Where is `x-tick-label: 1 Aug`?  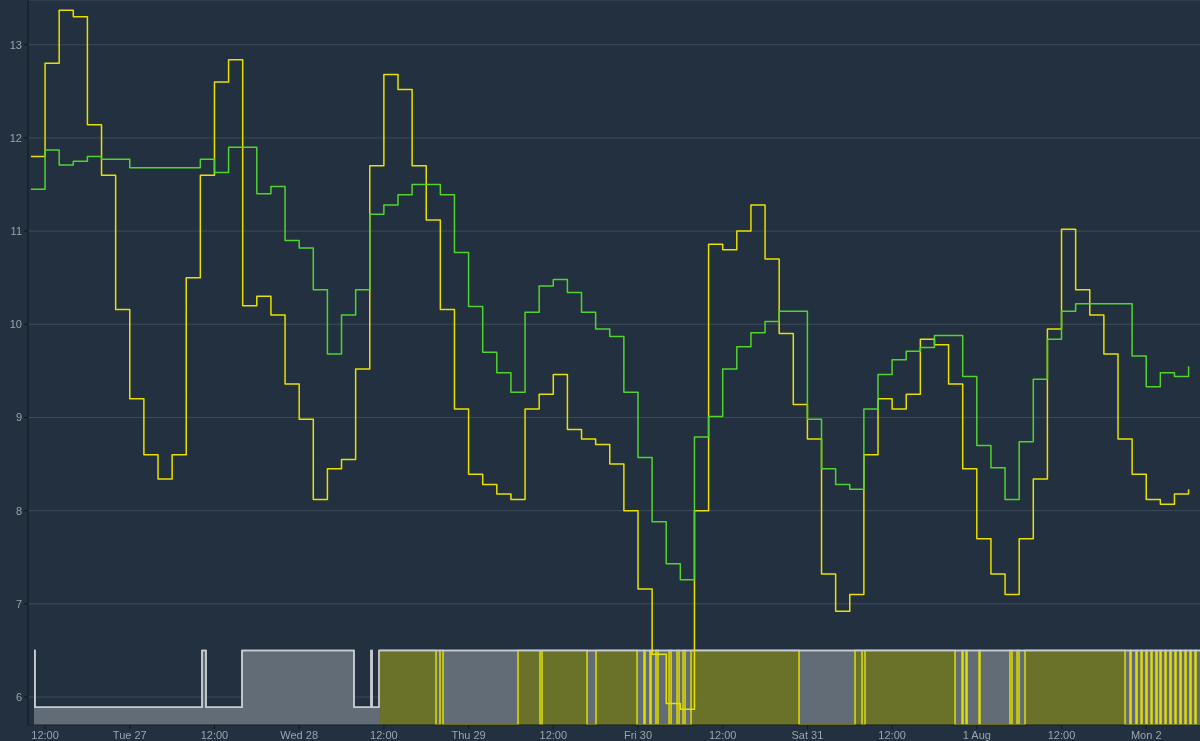 x-tick-label: 1 Aug is located at coordinates (976, 734).